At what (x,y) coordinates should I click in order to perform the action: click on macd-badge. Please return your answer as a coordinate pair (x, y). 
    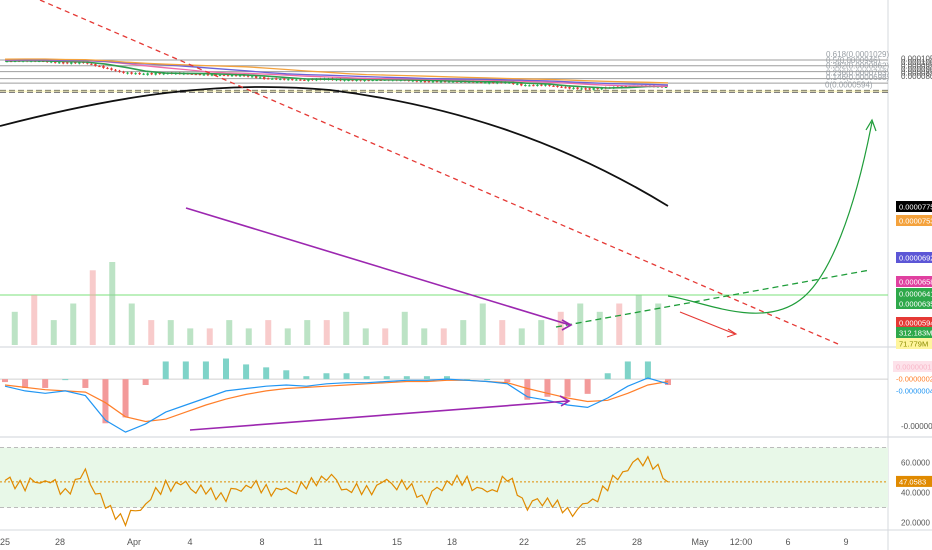
    Looking at the image, I should click on (912, 366).